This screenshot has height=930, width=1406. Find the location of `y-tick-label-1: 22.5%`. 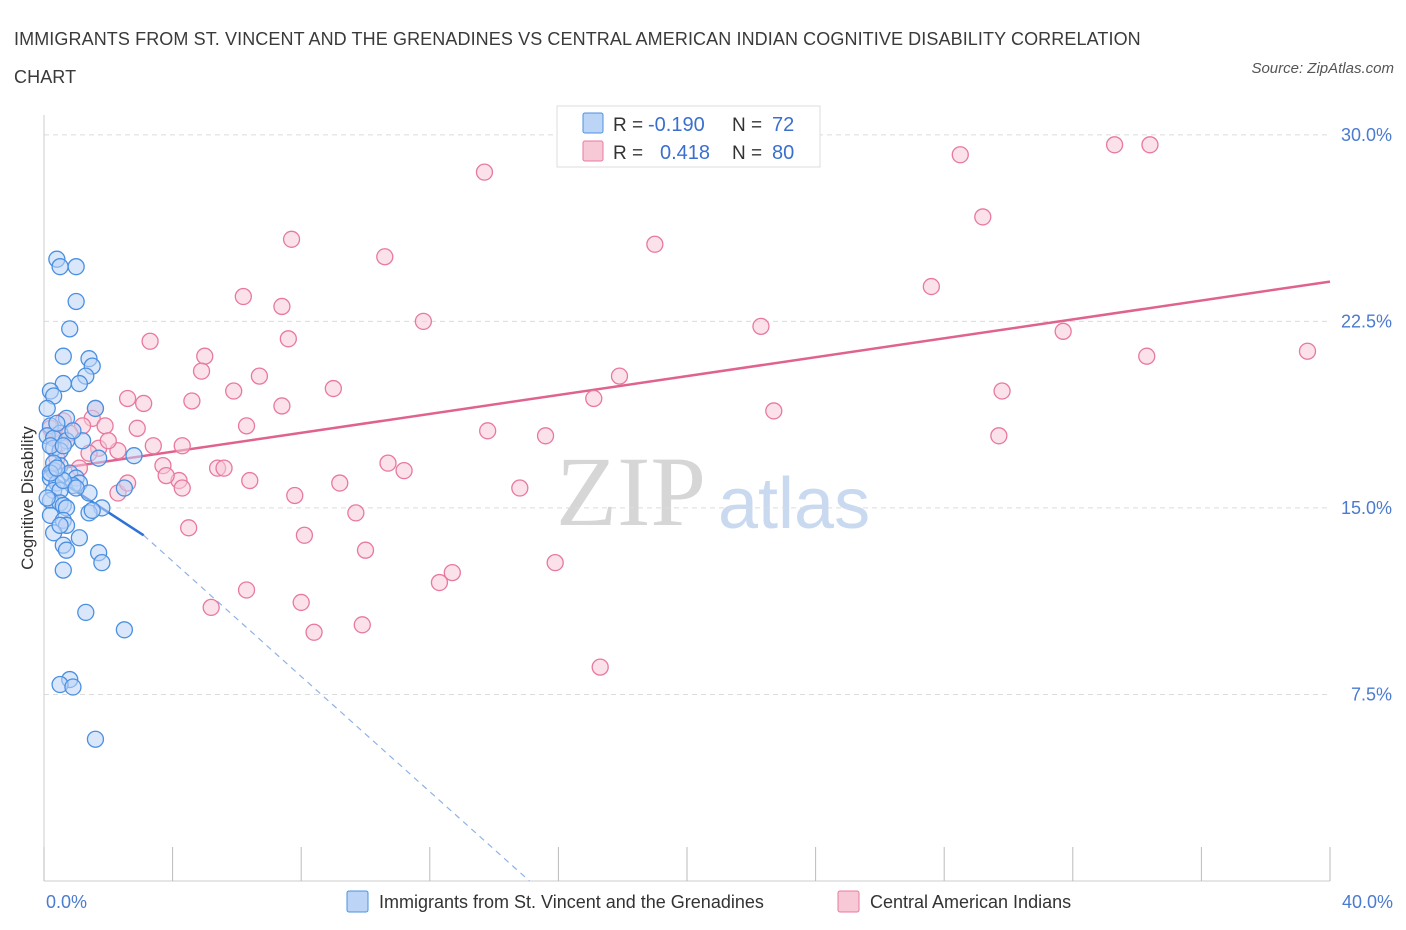

y-tick-label-1: 22.5% is located at coordinates (1366, 321).